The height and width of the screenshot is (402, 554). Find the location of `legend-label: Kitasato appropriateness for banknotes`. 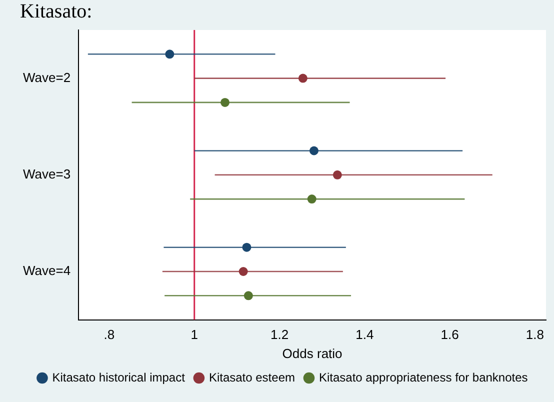

legend-label: Kitasato appropriateness for banknotes is located at coordinates (423, 377).